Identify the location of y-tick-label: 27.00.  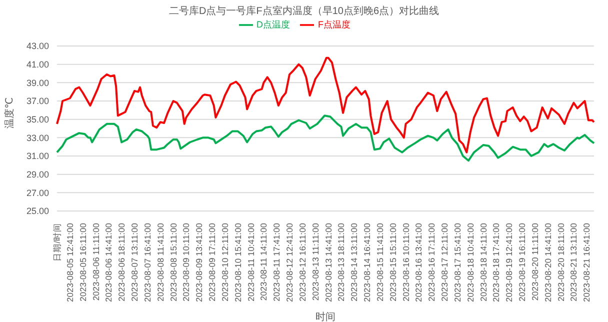
(37, 193).